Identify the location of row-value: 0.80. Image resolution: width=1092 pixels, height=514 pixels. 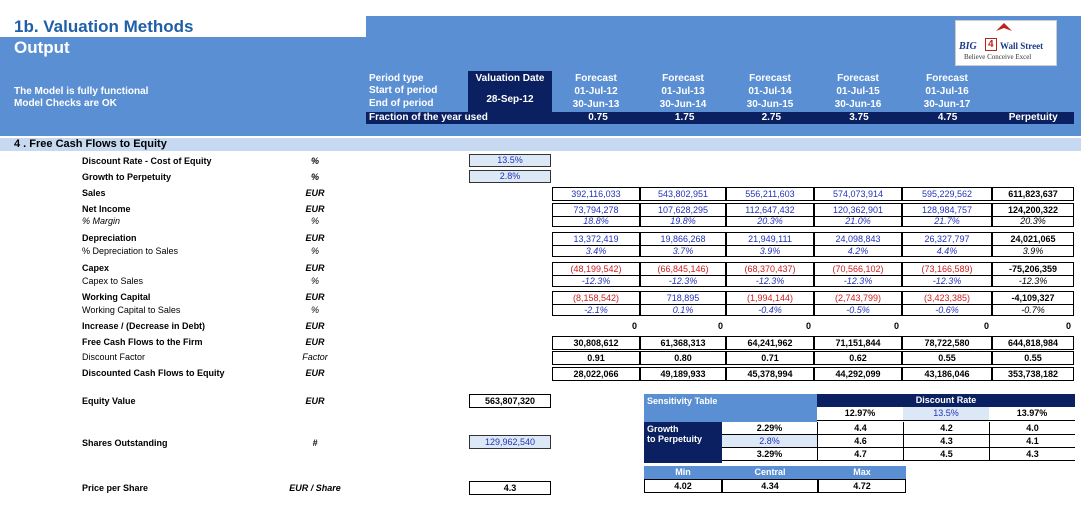
(683, 358).